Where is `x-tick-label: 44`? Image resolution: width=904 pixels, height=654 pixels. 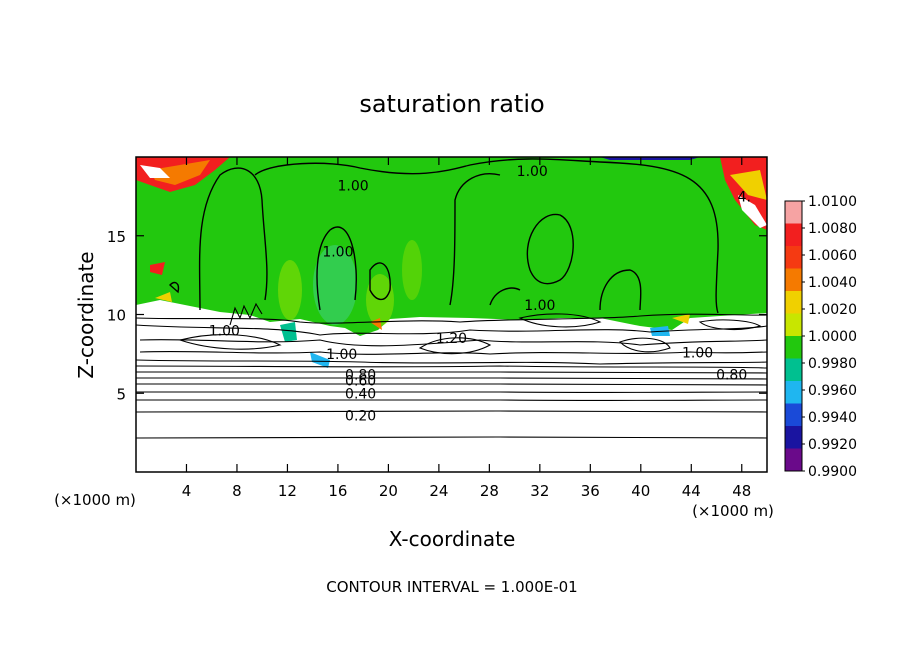
x-tick-label: 44 is located at coordinates (691, 491).